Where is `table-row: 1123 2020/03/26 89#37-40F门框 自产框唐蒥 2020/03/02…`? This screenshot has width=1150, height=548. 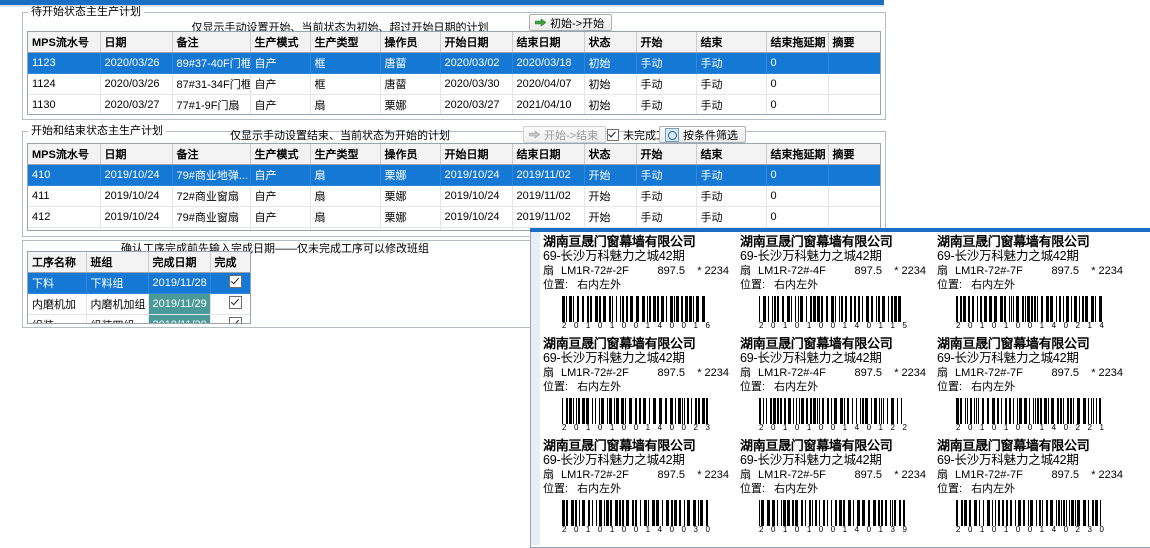 table-row: 1123 2020/03/26 89#37-40F门框 自产框唐蒥 2020/03/02… is located at coordinates (454, 63).